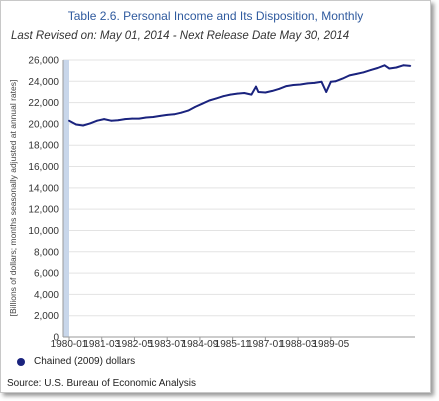  I want to click on series-points, so click(240, 95).